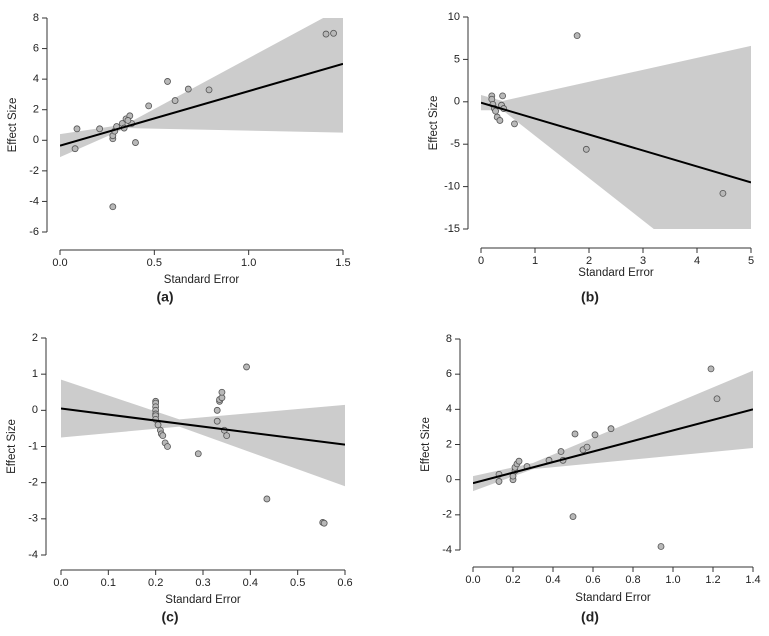 Image resolution: width=769 pixels, height=636 pixels. What do you see at coordinates (454, 17) in the screenshot?
I see `y-tick-label: 10` at bounding box center [454, 17].